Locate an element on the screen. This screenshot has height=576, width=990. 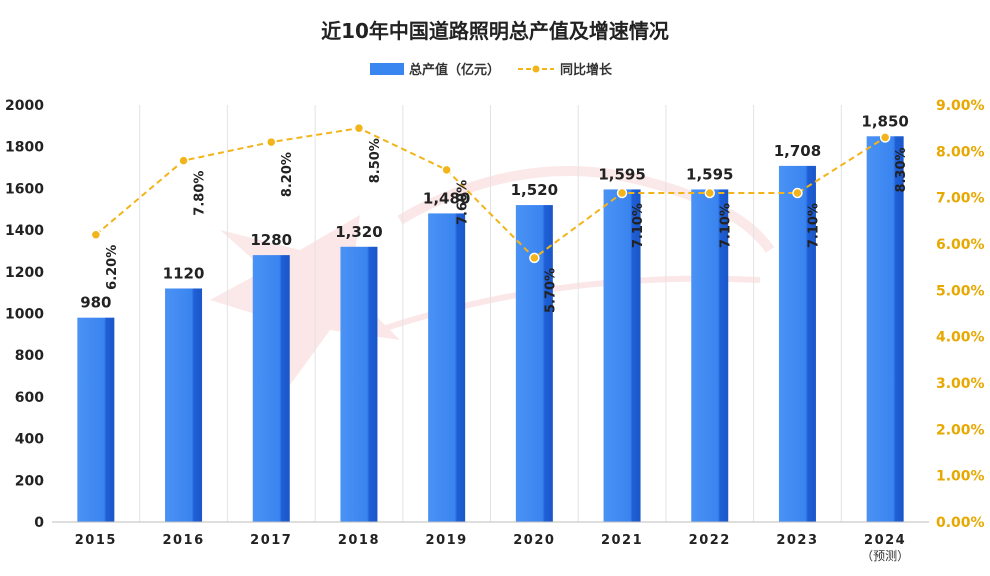
bar-data-label: 1120 is located at coordinates (184, 273).